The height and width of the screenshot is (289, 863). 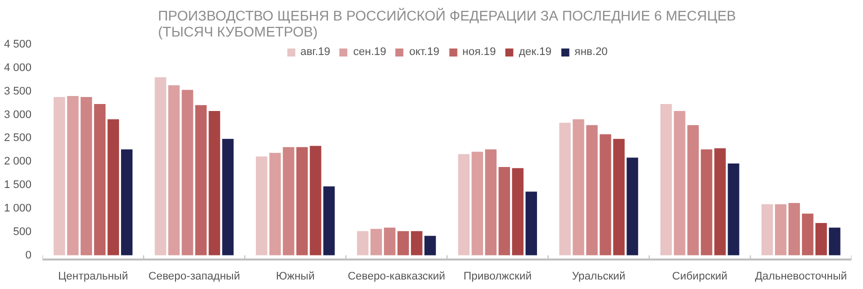 What do you see at coordinates (479, 52) in the screenshot?
I see `legend-label: ноя.19` at bounding box center [479, 52].